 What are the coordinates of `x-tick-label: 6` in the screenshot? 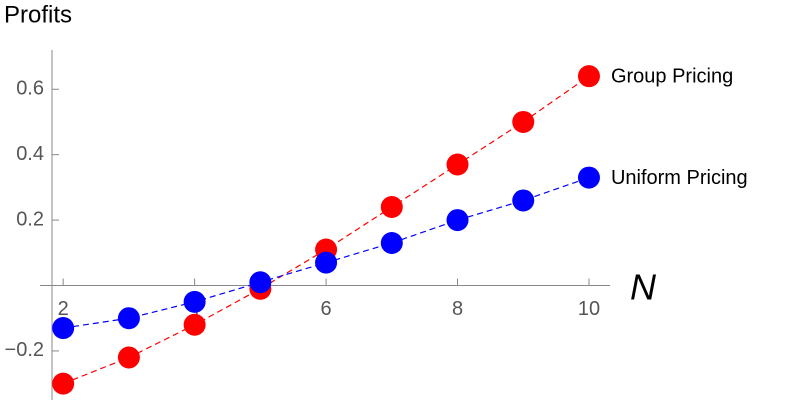 It's located at (326, 309).